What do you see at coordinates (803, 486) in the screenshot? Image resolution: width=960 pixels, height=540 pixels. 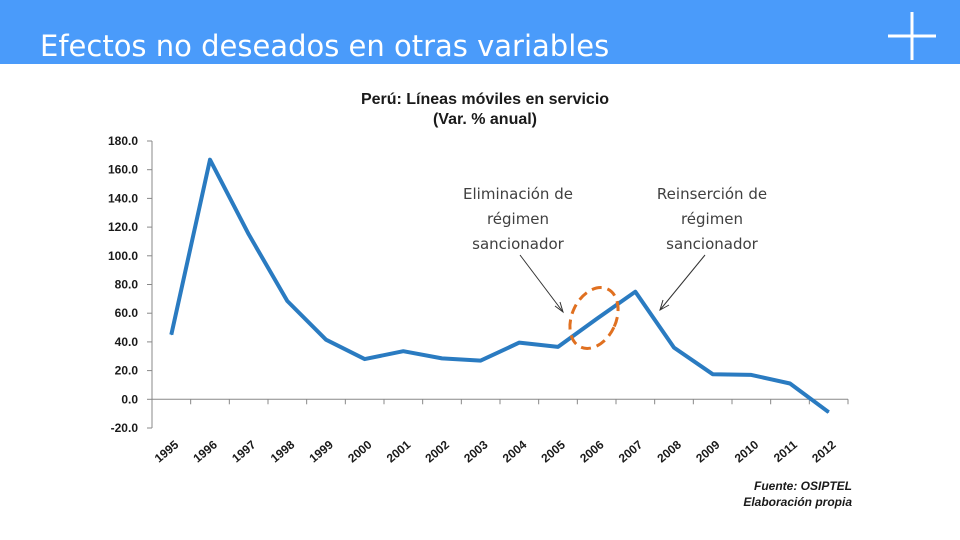 I see `source-line-1: Fuente: OSIPTEL` at bounding box center [803, 486].